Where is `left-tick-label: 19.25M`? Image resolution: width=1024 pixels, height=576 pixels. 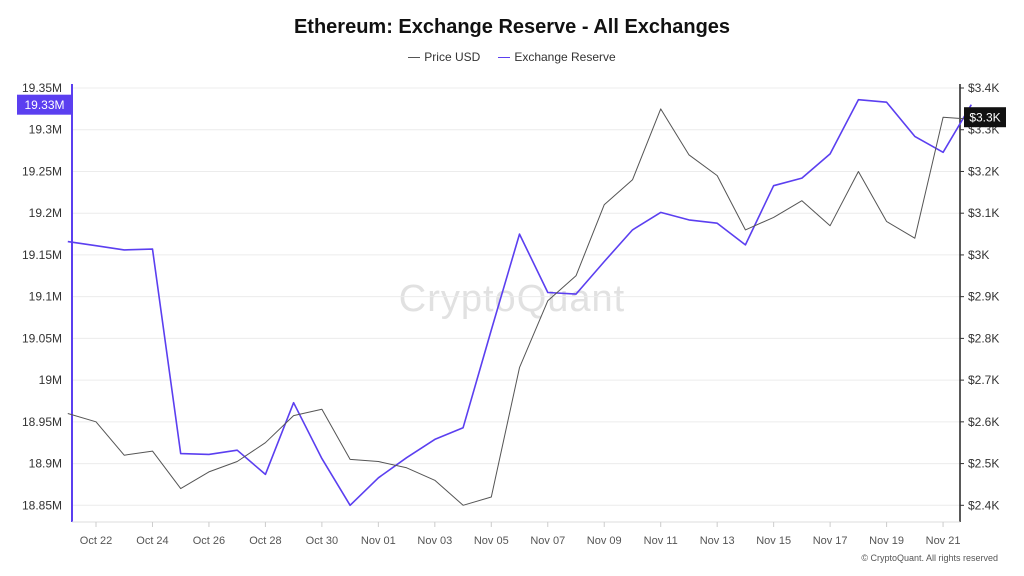 left-tick-label: 19.25M is located at coordinates (42, 171).